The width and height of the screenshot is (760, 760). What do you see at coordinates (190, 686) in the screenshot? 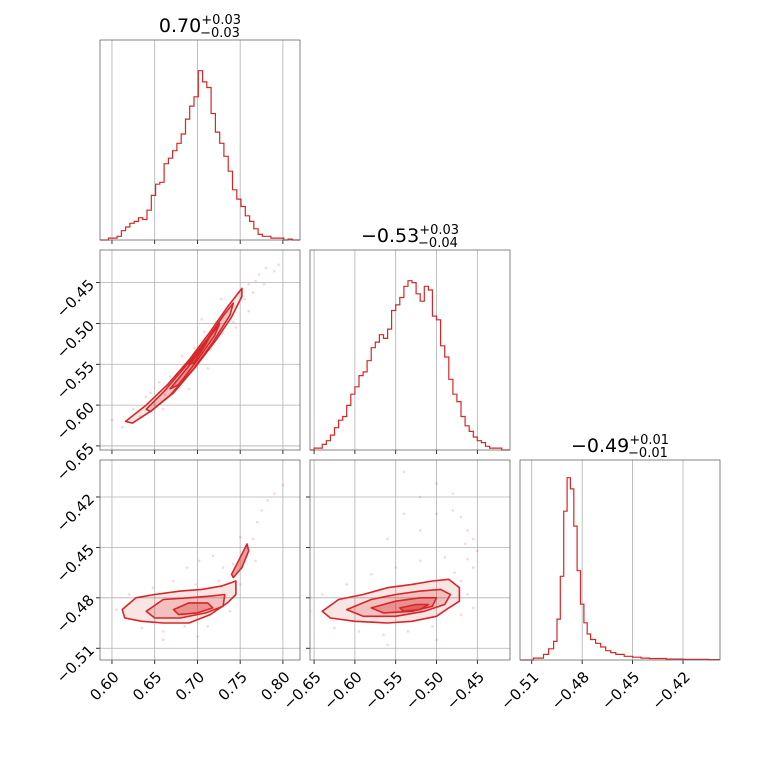
I see `xtick-label-p0-2: 0.70` at bounding box center [190, 686].